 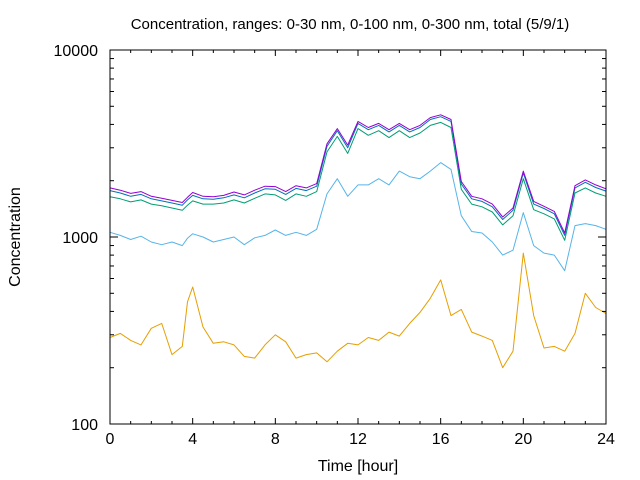 I want to click on y-tick-label: 1000, so click(x=80, y=238).